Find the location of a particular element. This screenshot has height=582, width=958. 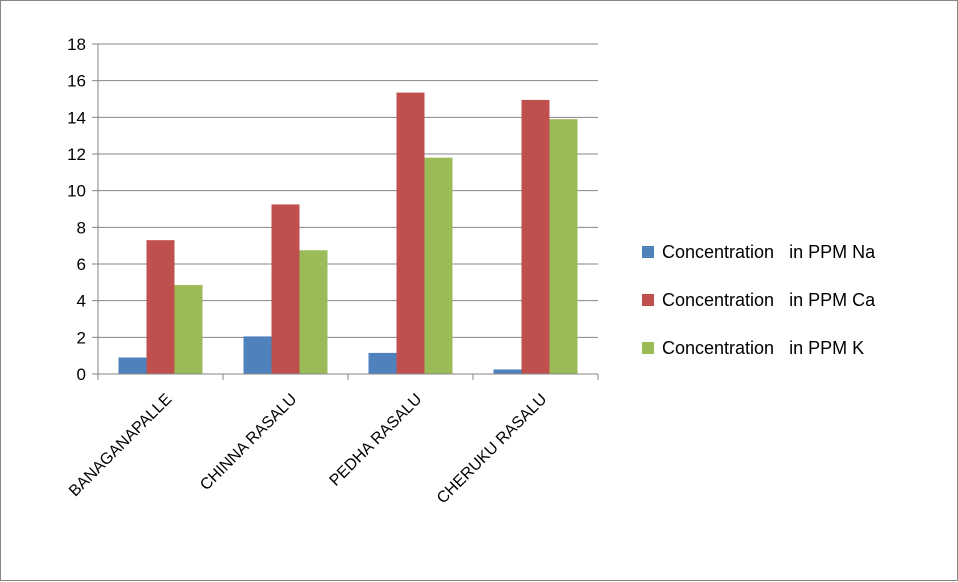

legend-label: Concentration in PPM K is located at coordinates (763, 348).